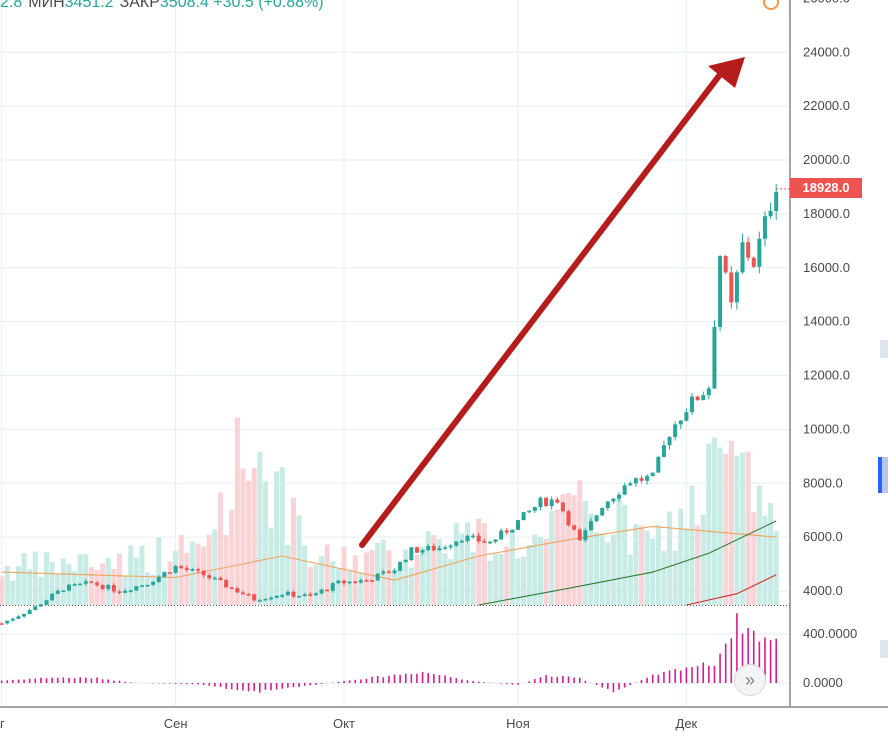 This screenshot has height=747, width=888. I want to click on low-value: 3451.2, so click(89, 5).